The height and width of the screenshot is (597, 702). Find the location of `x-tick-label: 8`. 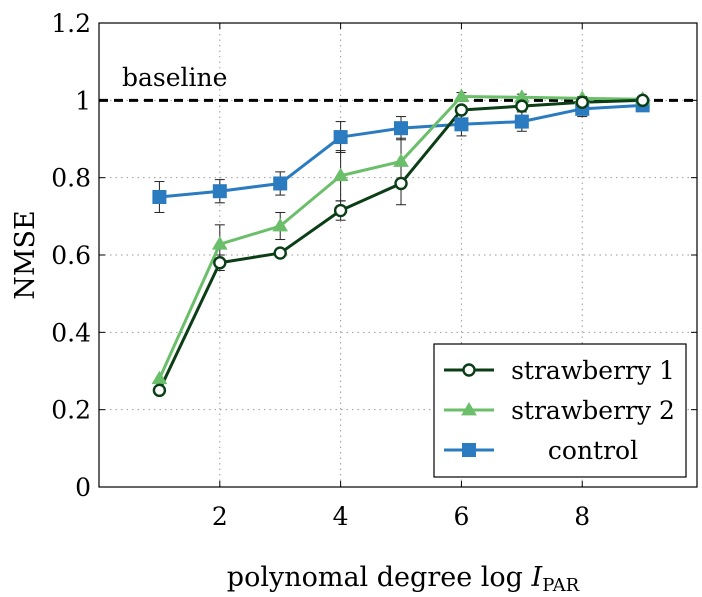

x-tick-label: 8 is located at coordinates (582, 516).